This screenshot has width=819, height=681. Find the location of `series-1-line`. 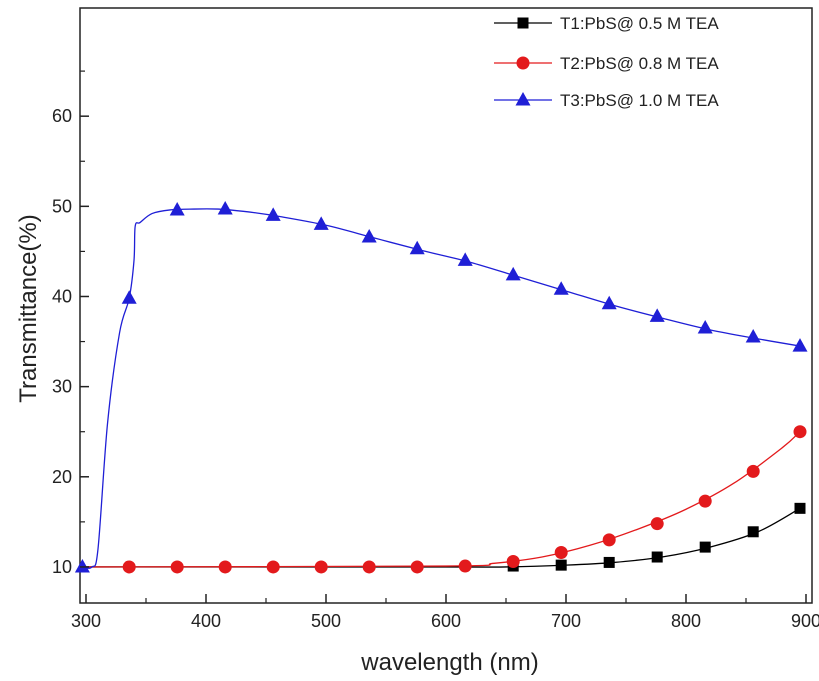

series-1-line is located at coordinates (440, 537).